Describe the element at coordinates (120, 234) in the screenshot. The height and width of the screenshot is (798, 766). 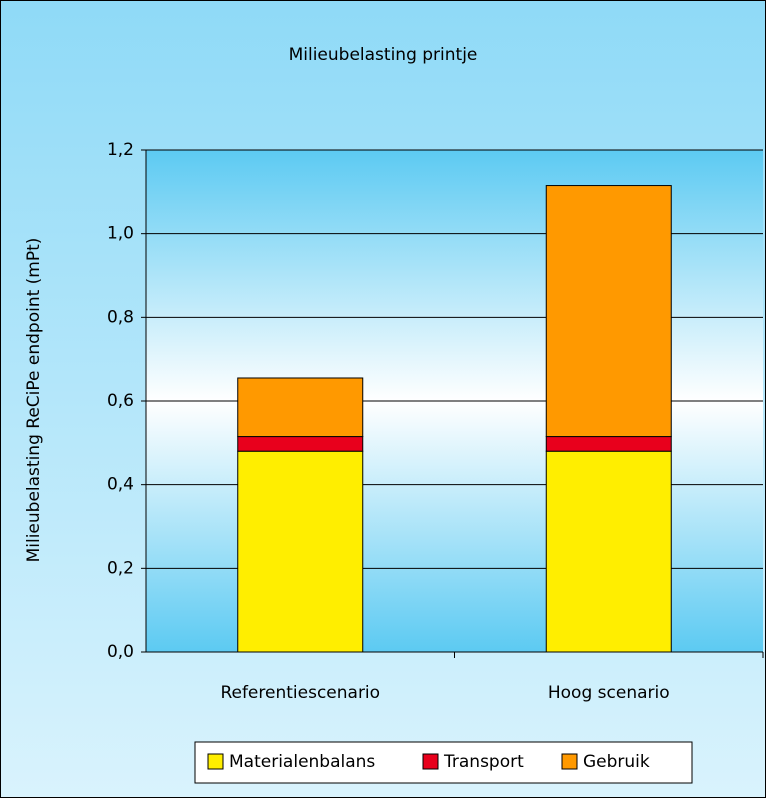
I see `y-tick-label: 1,0` at that location.